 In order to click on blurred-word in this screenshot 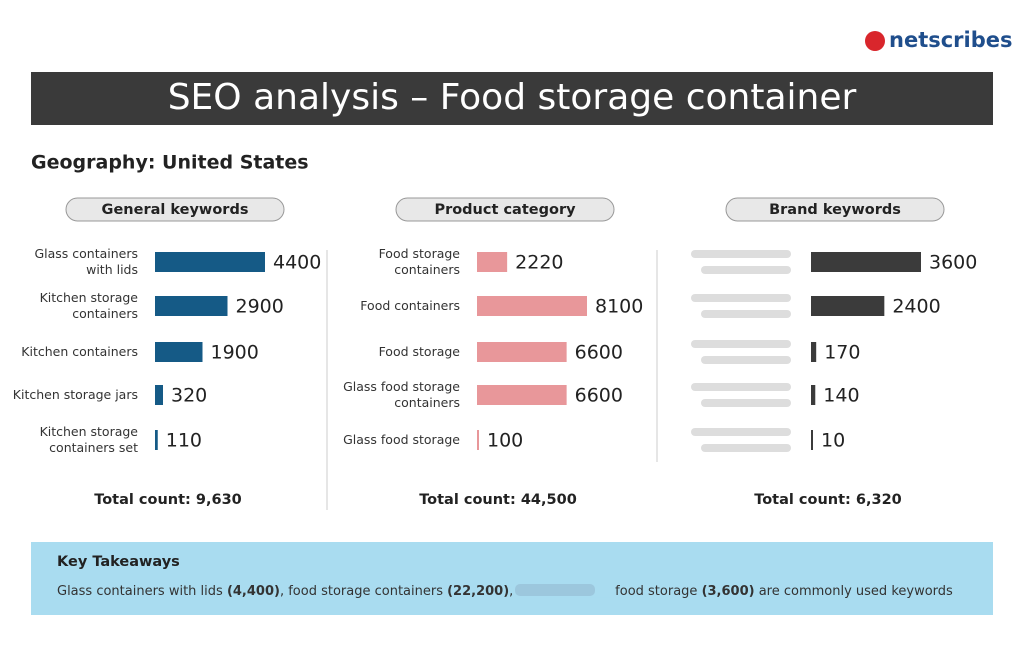, I will do `click(555, 590)`.